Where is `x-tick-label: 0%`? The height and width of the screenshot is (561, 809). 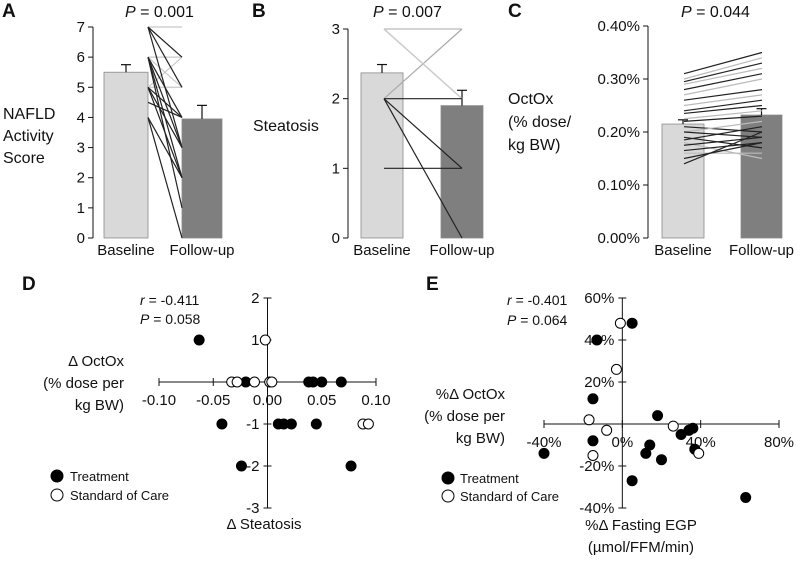 x-tick-label: 0% is located at coordinates (622, 442).